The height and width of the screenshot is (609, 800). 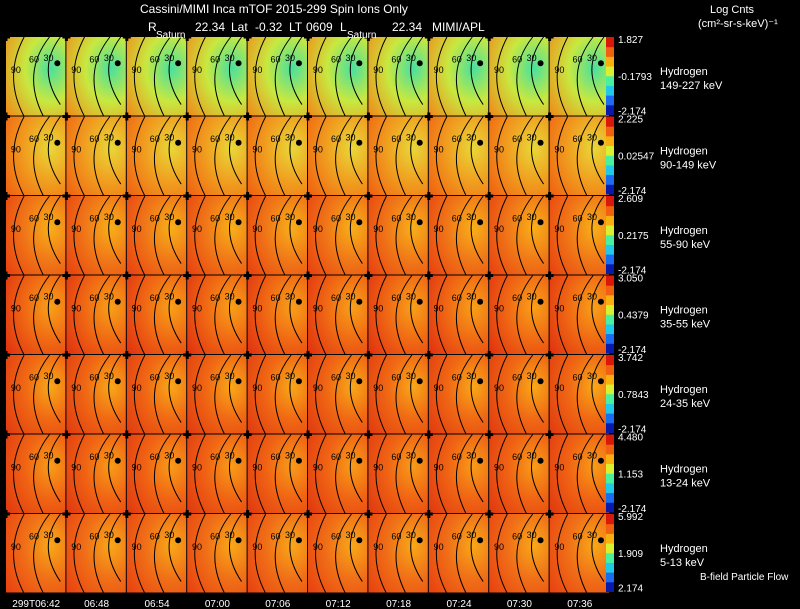 What do you see at coordinates (239, 27) in the screenshot?
I see `lat-label: Lat` at bounding box center [239, 27].